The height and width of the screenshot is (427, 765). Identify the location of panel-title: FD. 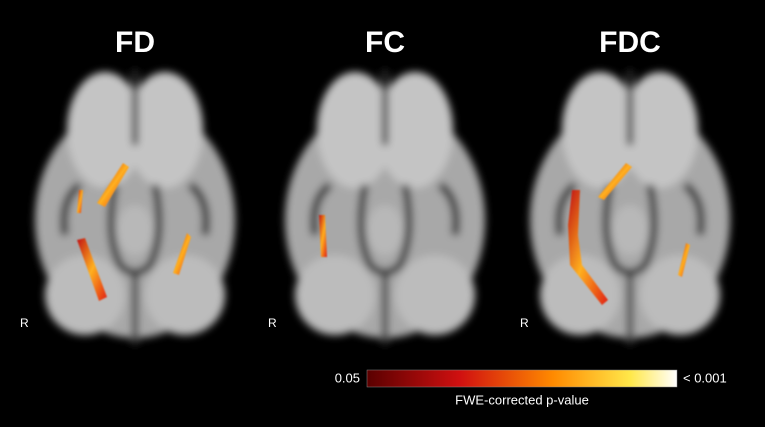
(135, 42).